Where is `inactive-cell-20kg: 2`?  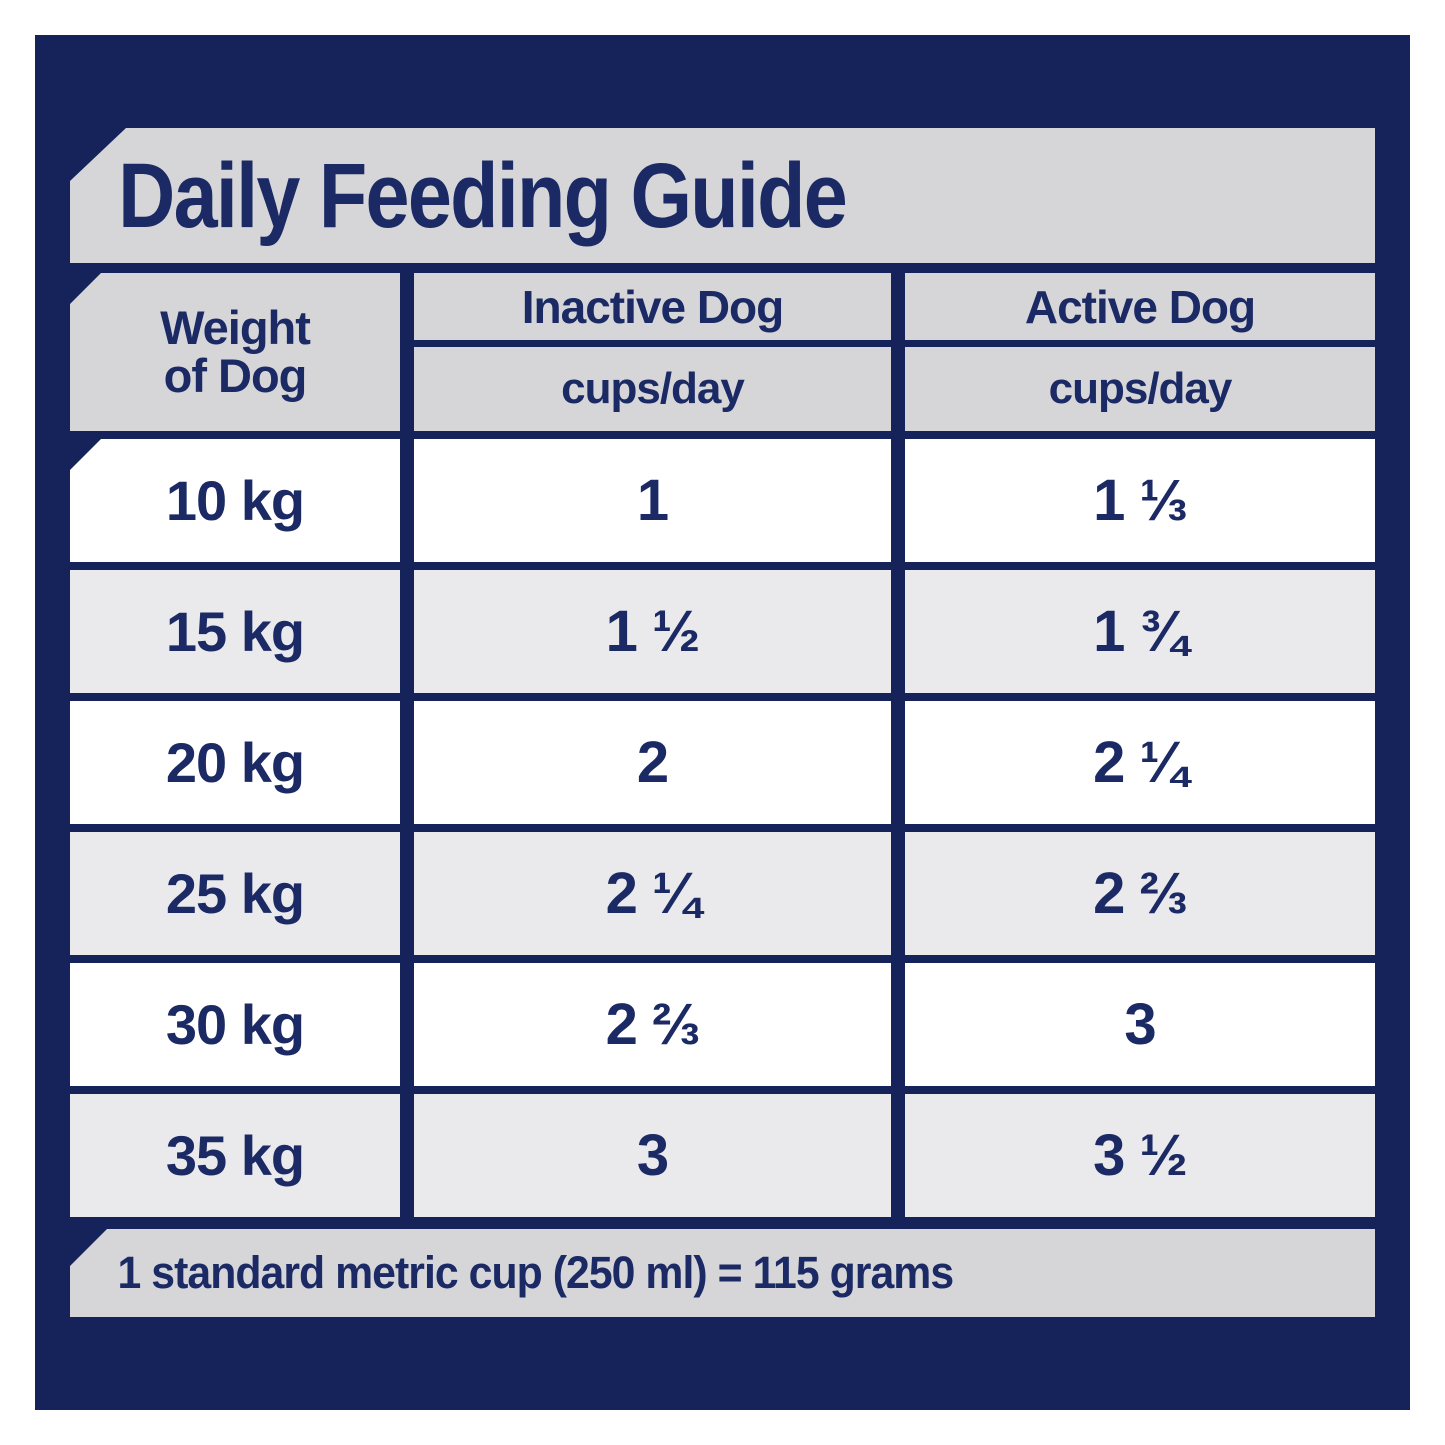 inactive-cell-20kg: 2 is located at coordinates (652, 762).